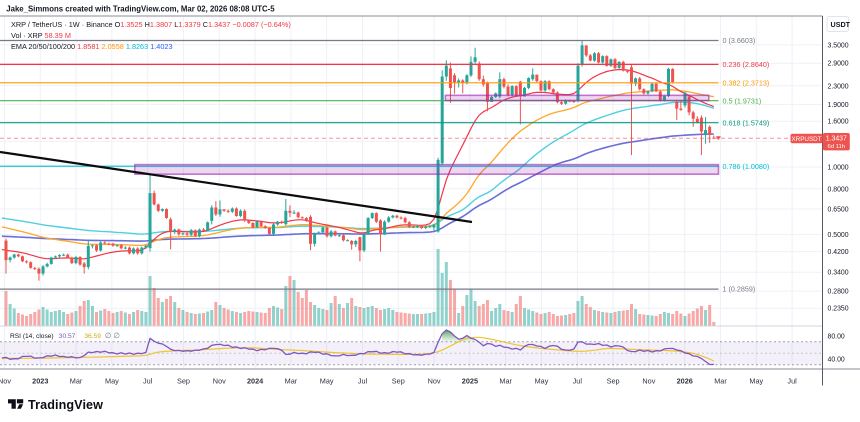  What do you see at coordinates (838, 292) in the screenshot?
I see `svg-text: 0.2800` at bounding box center [838, 292].